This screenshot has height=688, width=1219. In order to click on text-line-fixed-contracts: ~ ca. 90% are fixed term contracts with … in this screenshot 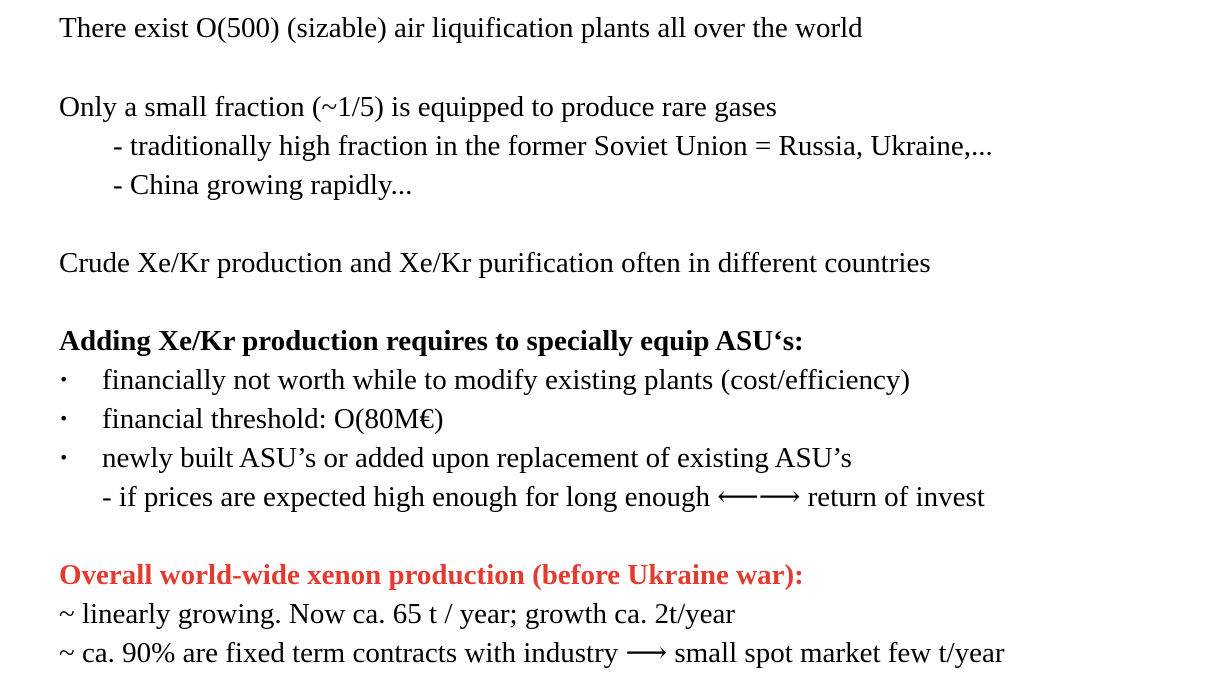, I will do `click(532, 653)`.